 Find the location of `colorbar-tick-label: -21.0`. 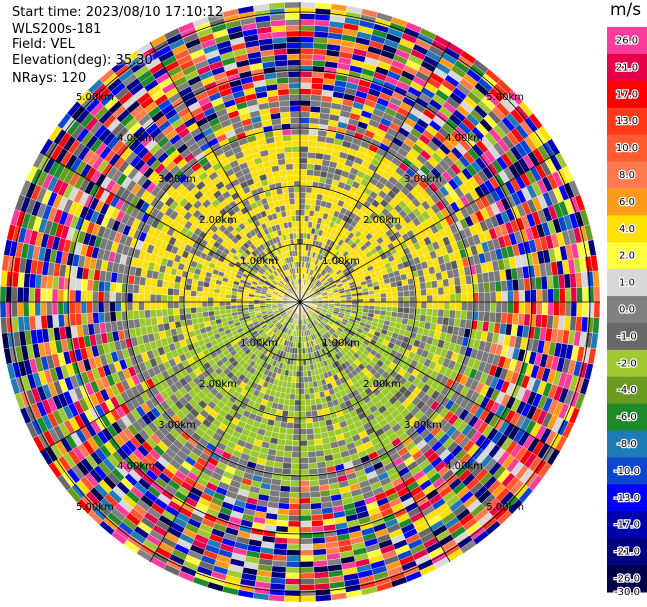

colorbar-tick-label: -21.0 is located at coordinates (627, 552).